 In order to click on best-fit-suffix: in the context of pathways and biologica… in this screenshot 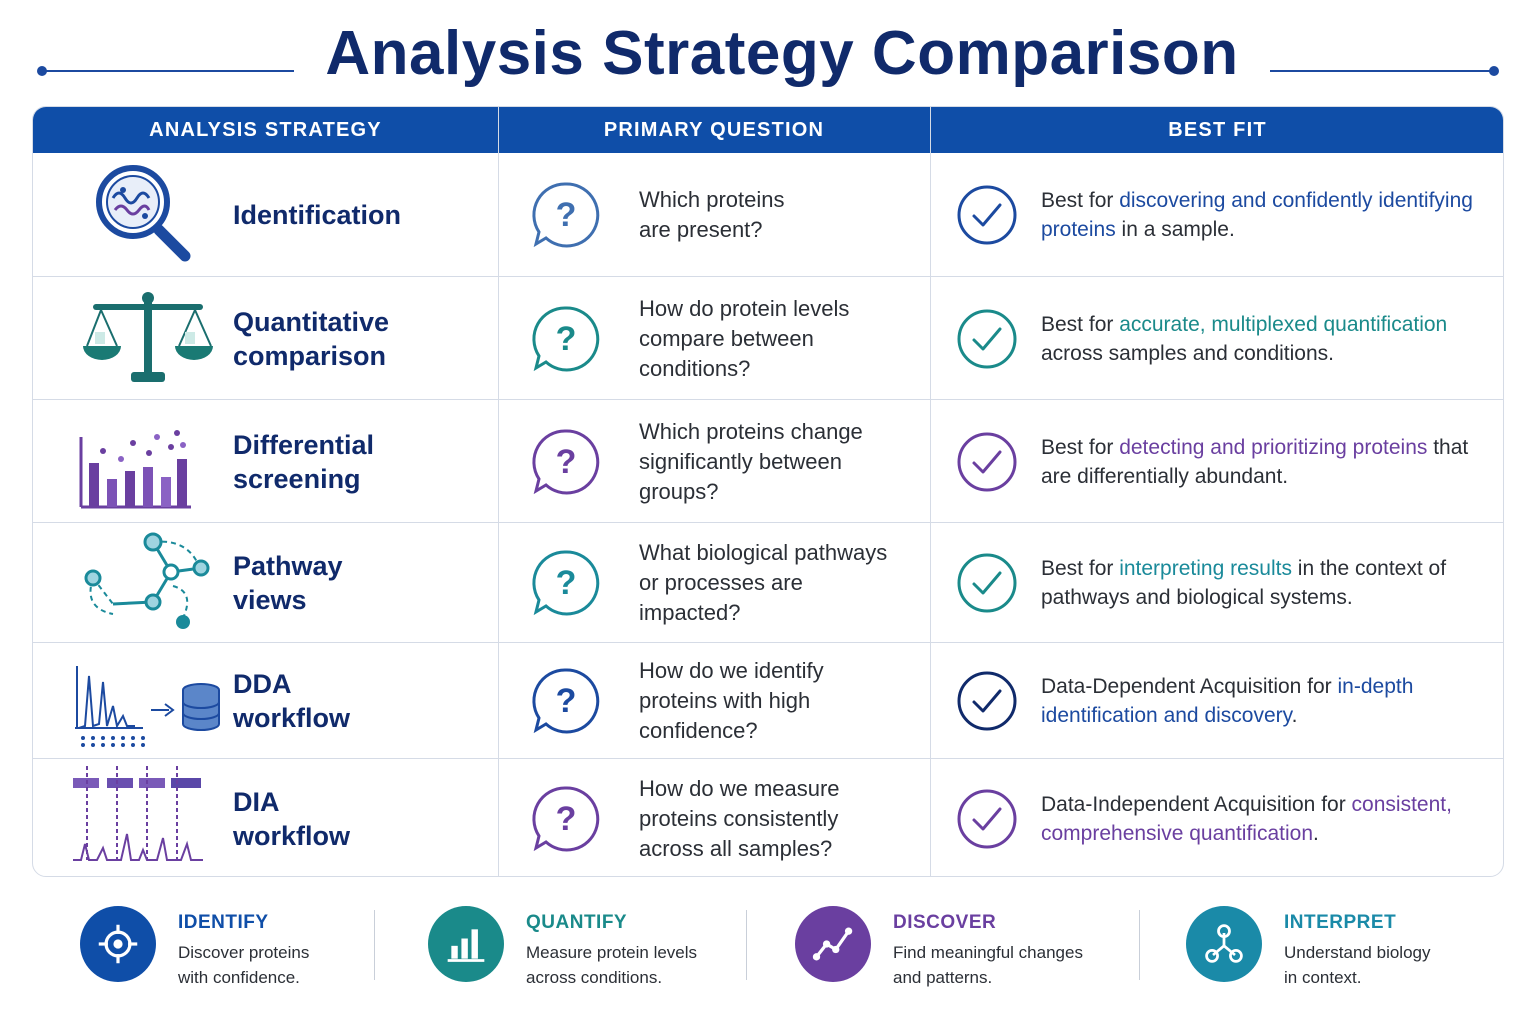, I will do `click(1244, 583)`.